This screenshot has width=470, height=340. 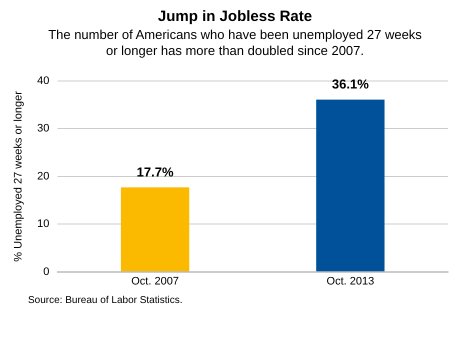 What do you see at coordinates (351, 84) in the screenshot?
I see `data-label: 36.1%` at bounding box center [351, 84].